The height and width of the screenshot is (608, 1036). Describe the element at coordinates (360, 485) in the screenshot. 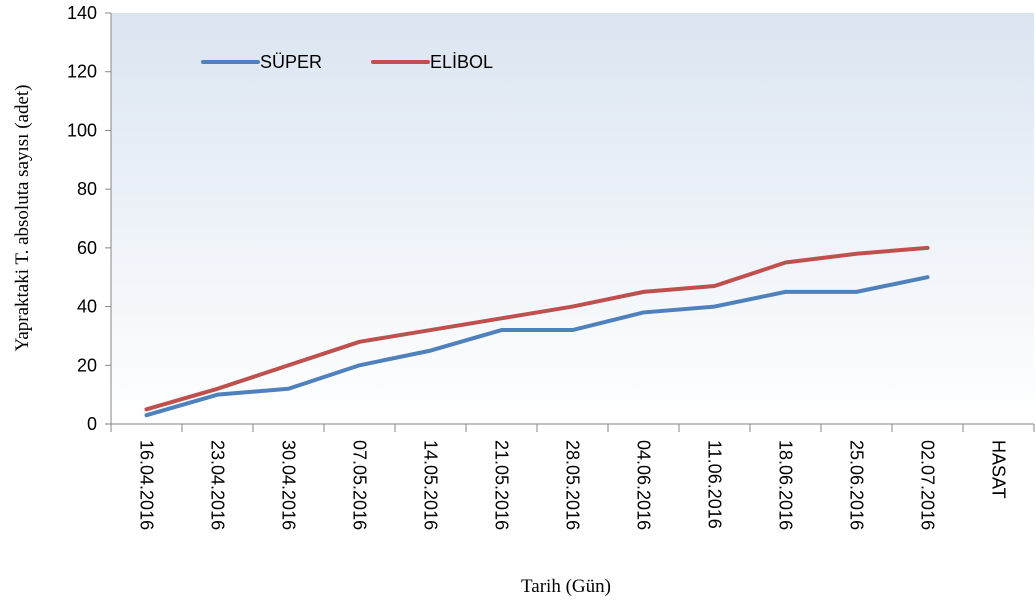

I see `x-tick-label: 07.05.2016` at that location.